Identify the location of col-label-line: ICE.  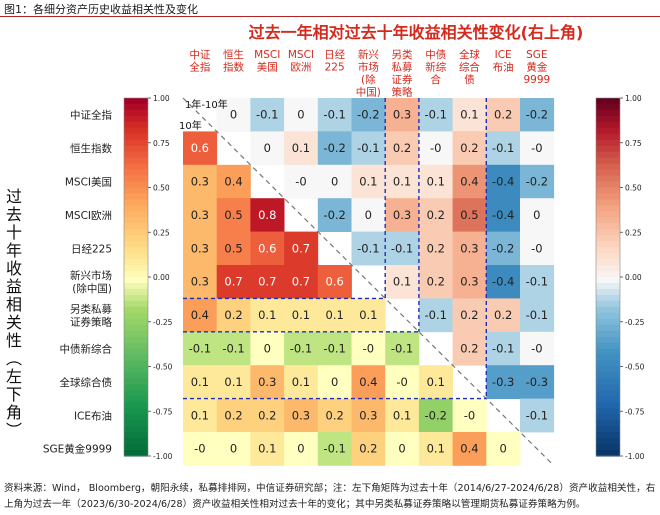
(503, 55).